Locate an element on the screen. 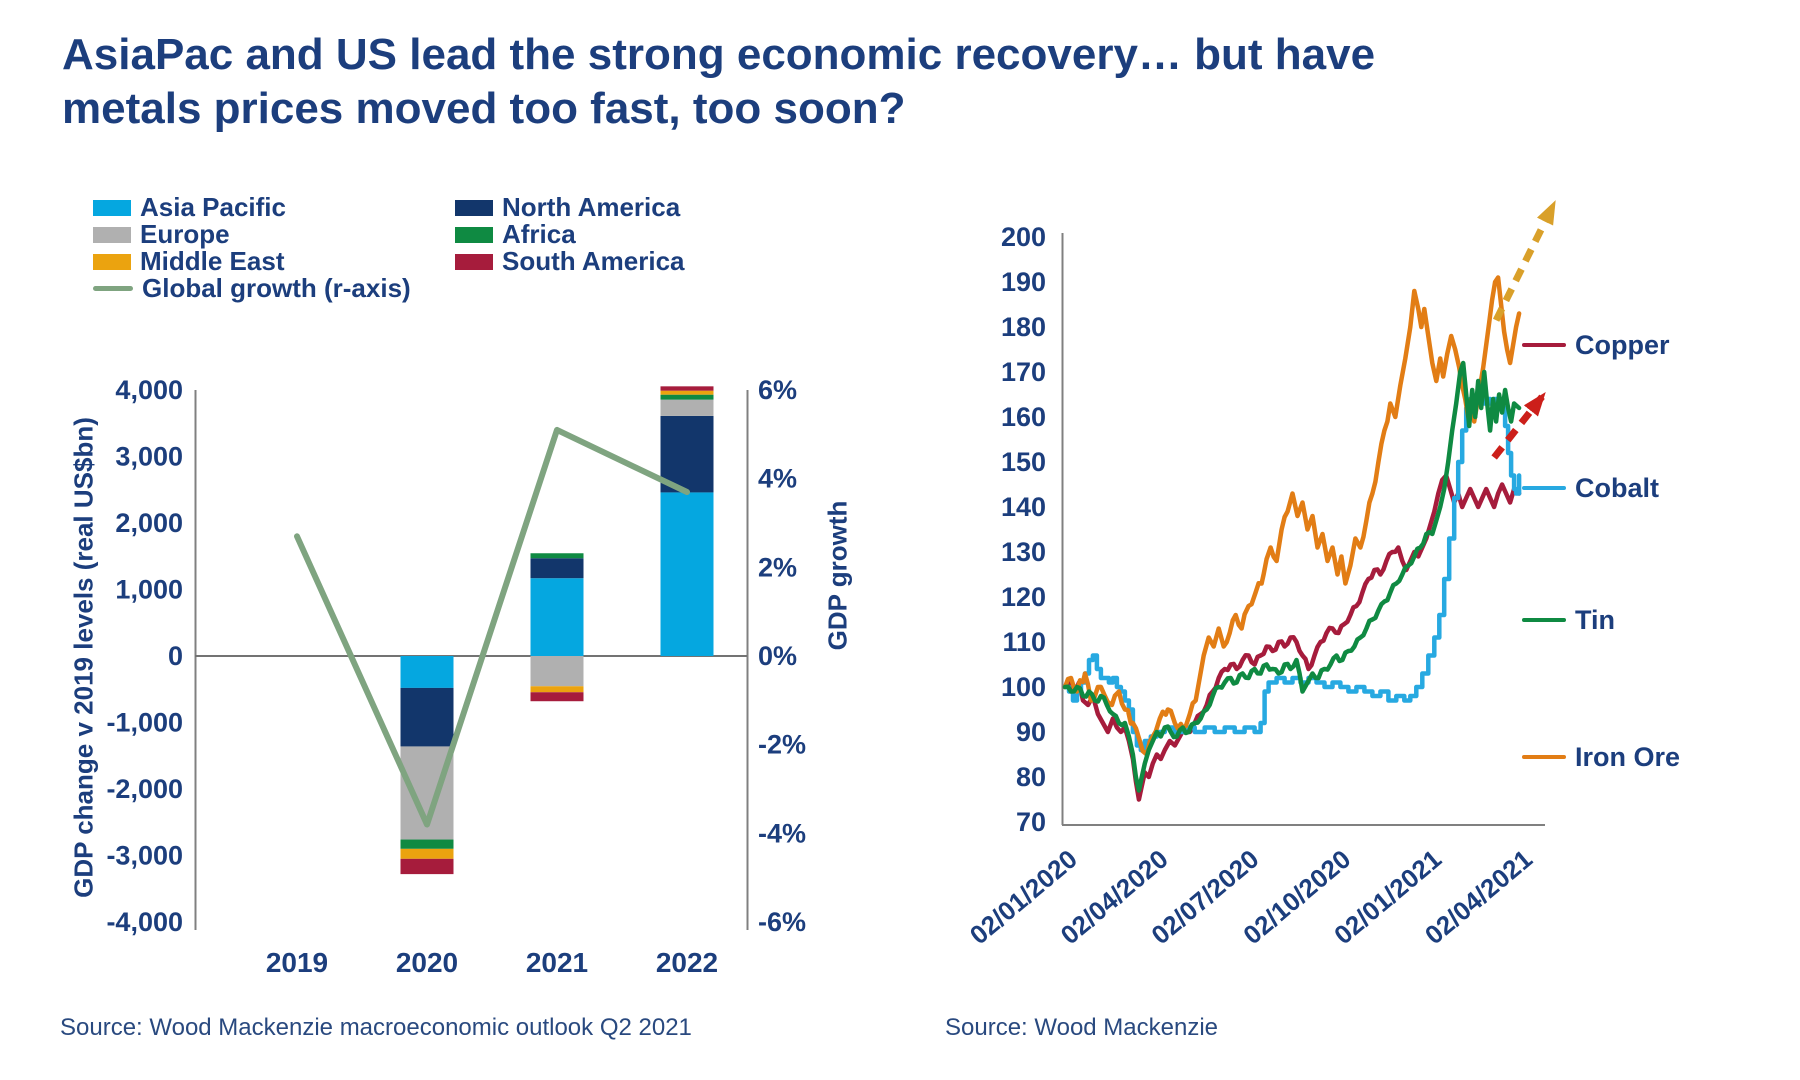 This screenshot has width=1800, height=1080. south-america-swatch-icon is located at coordinates (474, 261).